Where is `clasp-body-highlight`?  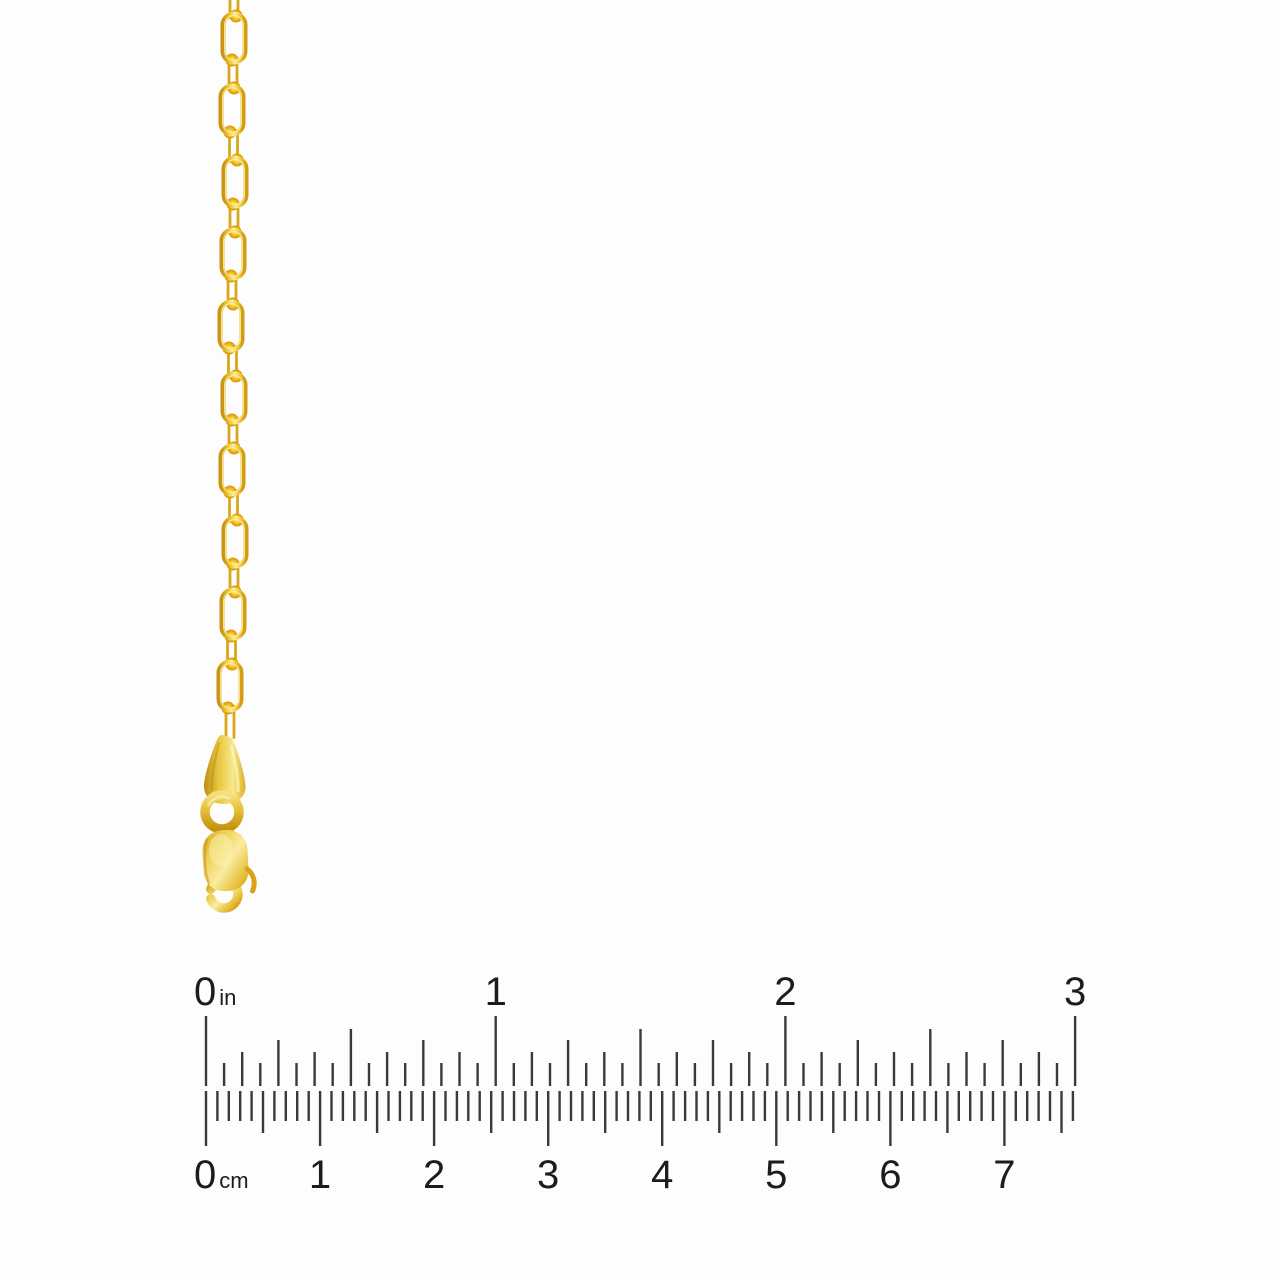
clasp-body-highlight is located at coordinates (221, 850).